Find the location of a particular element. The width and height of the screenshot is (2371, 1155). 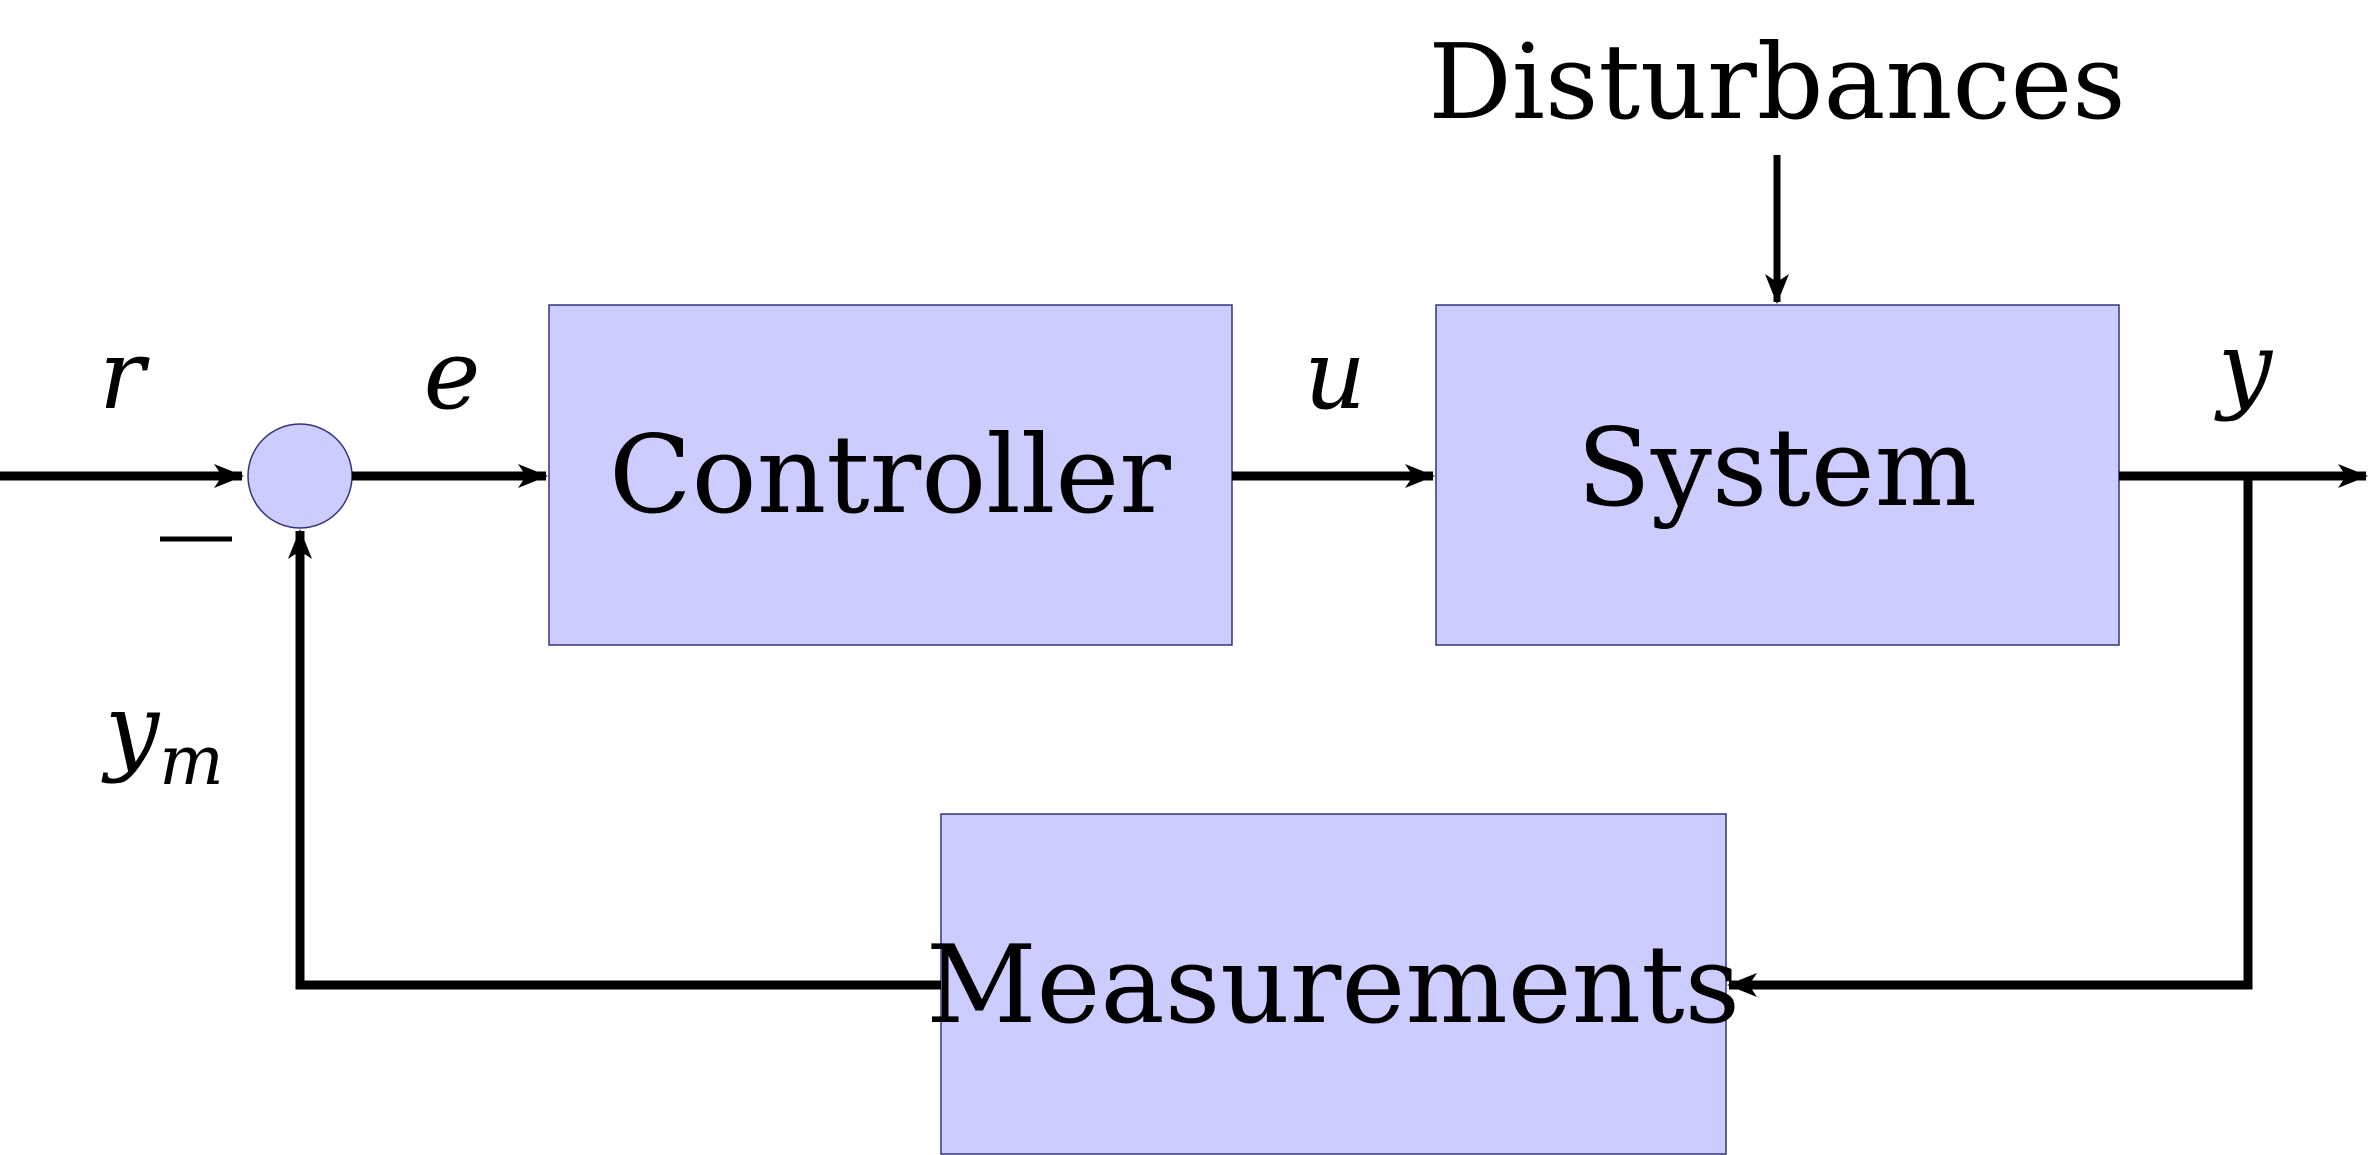

measured-signal-label: ym is located at coordinates (162, 737).